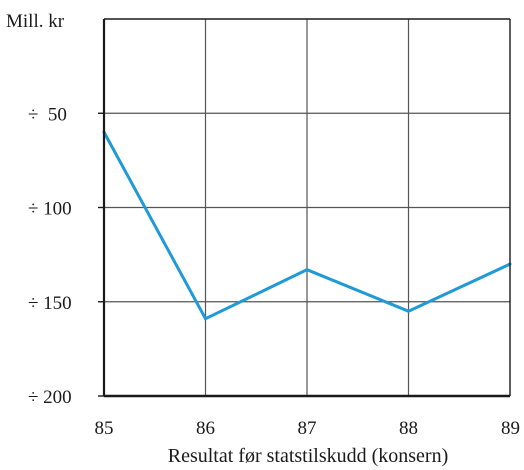 This screenshot has height=470, width=524. Describe the element at coordinates (408, 428) in the screenshot. I see `x-tick-label: 88` at that location.